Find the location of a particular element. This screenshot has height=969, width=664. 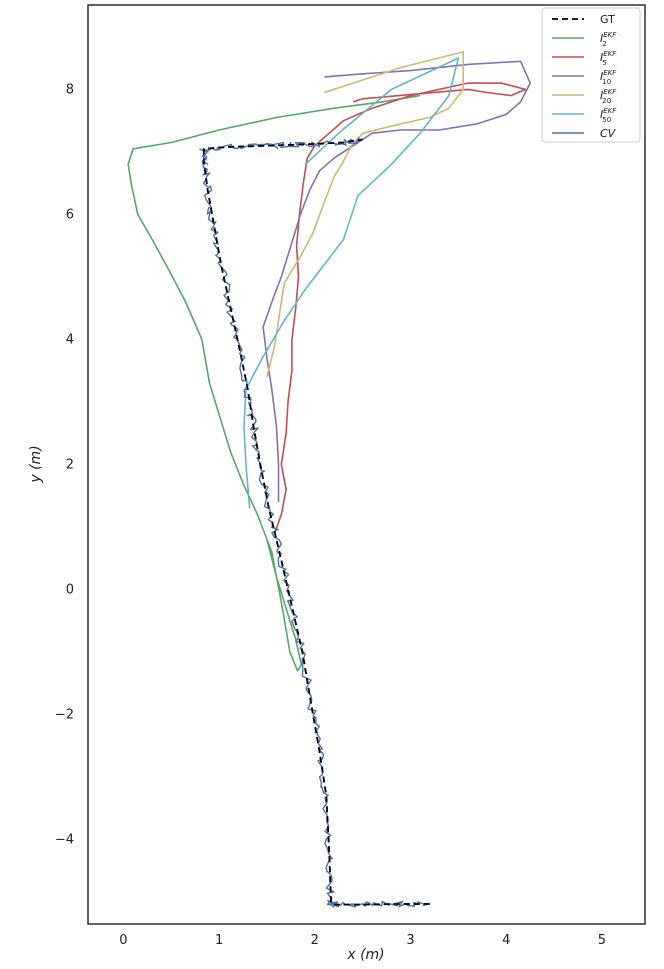

x-tick-label: 2 is located at coordinates (315, 940).